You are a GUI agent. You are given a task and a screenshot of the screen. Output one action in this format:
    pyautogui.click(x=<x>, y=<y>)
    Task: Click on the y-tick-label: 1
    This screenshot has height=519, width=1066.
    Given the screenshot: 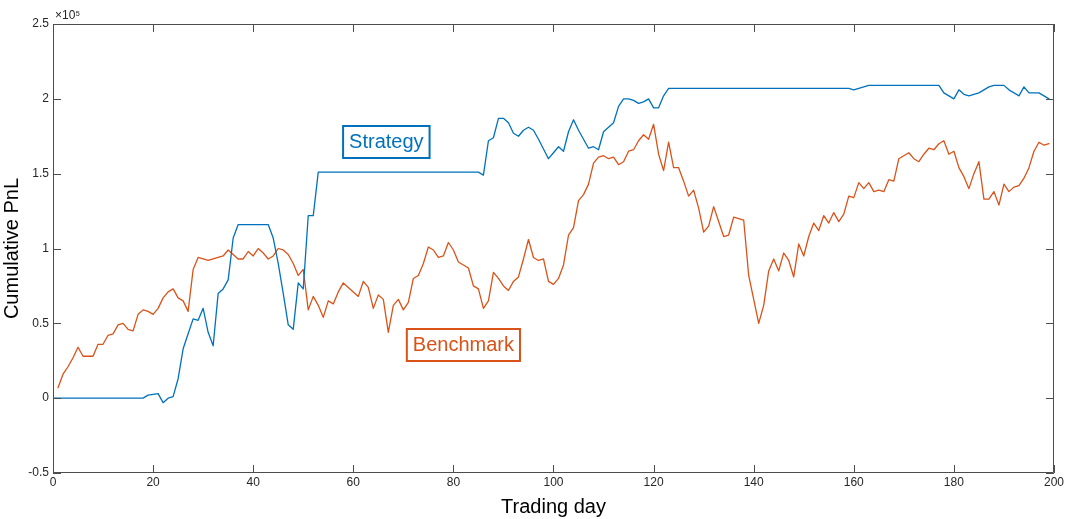 What is the action you would take?
    pyautogui.click(x=46, y=247)
    